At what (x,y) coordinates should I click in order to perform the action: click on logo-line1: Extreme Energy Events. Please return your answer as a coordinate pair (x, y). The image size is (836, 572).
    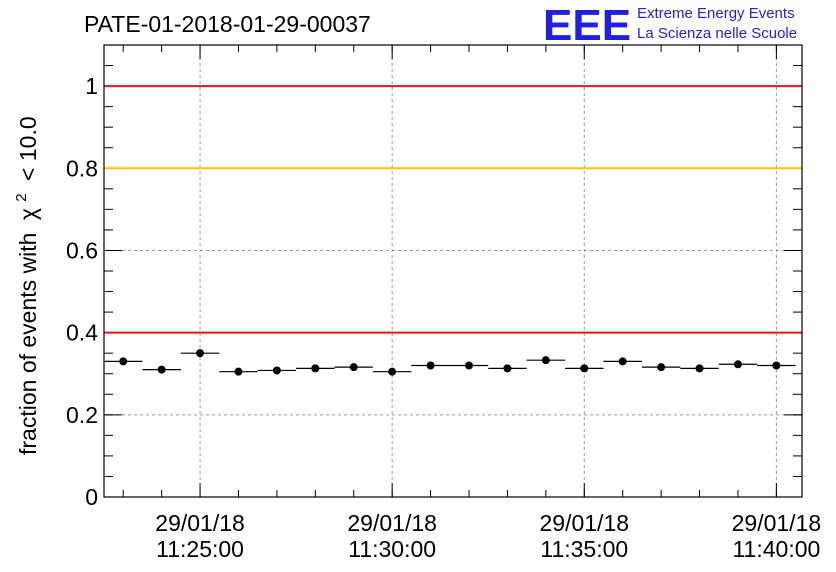
    Looking at the image, I should click on (716, 13).